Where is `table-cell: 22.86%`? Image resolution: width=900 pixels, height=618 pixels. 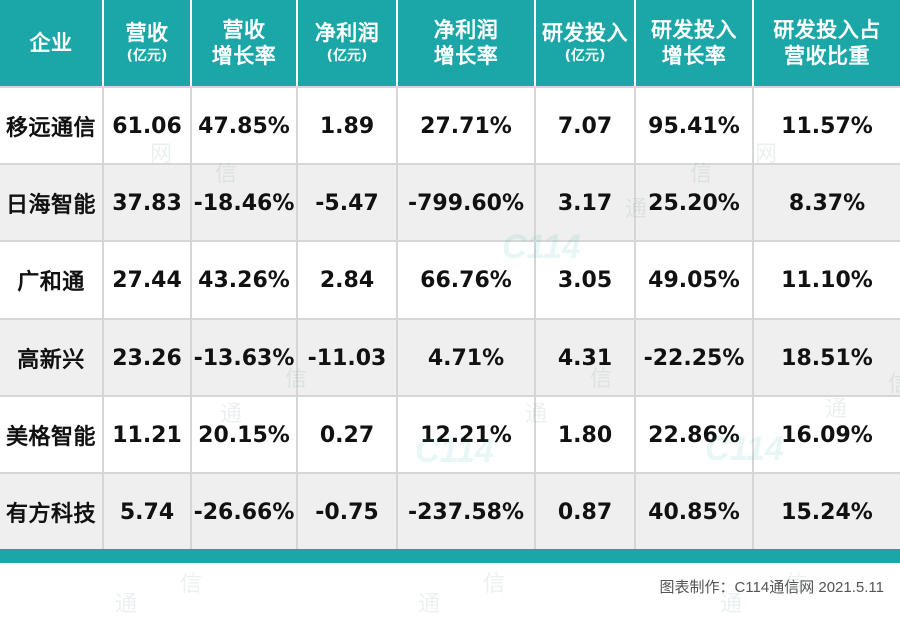
table-cell: 22.86% is located at coordinates (695, 435).